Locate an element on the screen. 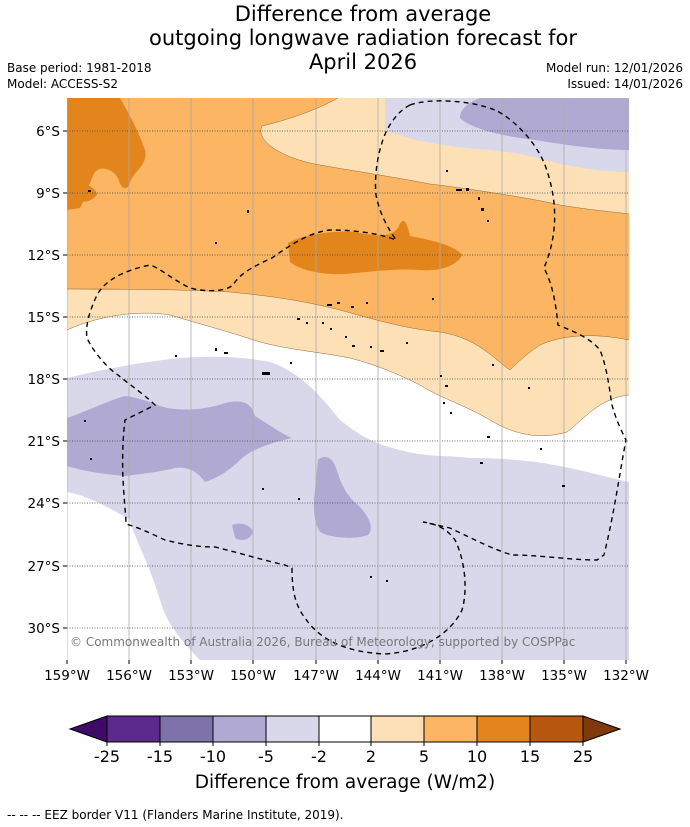 Image resolution: width=690 pixels, height=827 pixels. colorbar-title: Difference from average (W/m2) is located at coordinates (345, 782).